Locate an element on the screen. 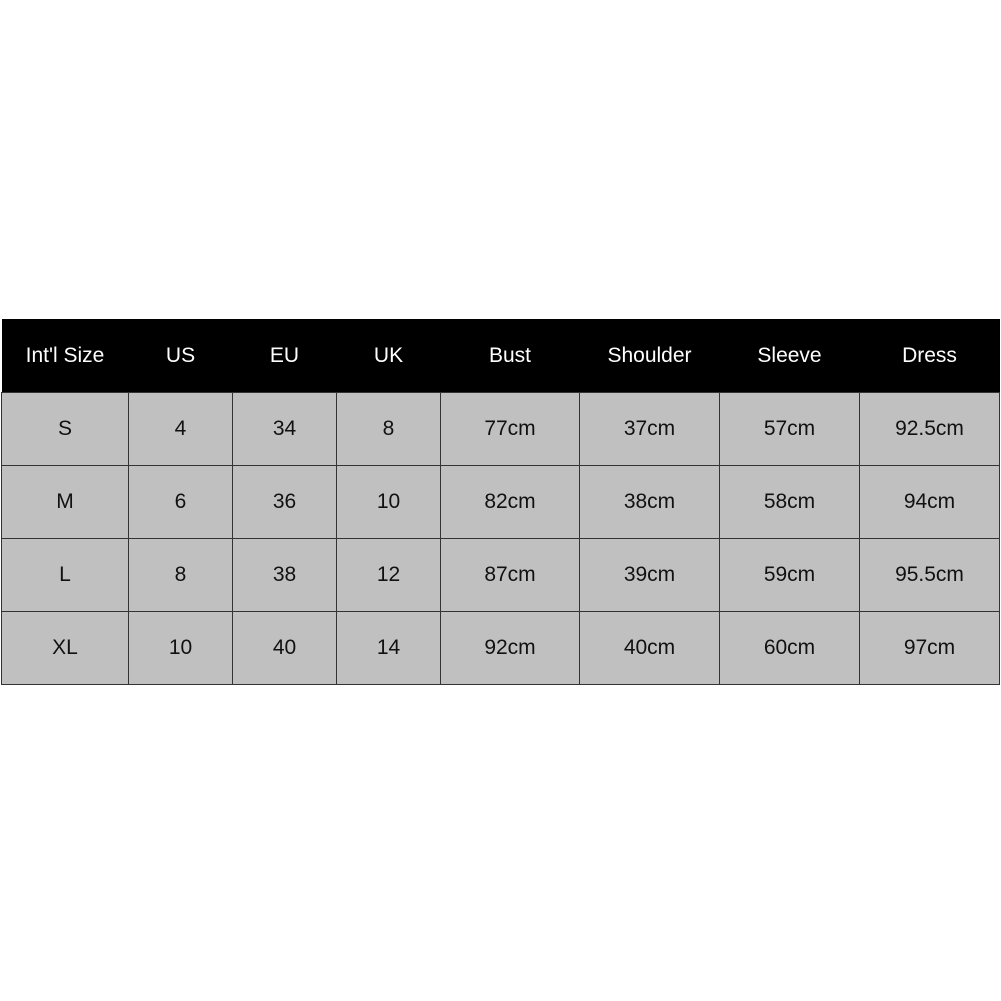 The height and width of the screenshot is (1001, 1001). table-cell: 87cm is located at coordinates (510, 575).